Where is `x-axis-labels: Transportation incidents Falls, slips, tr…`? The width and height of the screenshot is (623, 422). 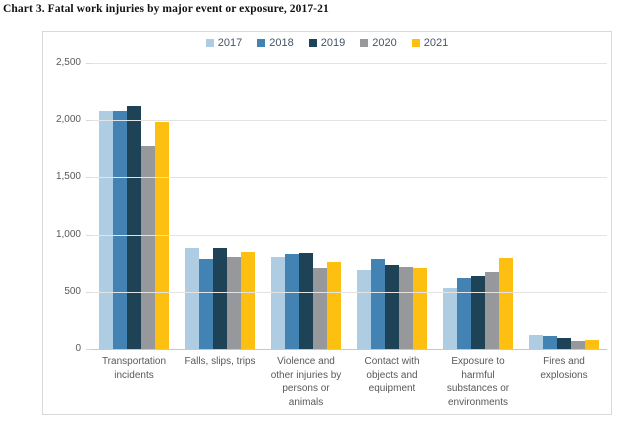 x-axis-labels: Transportation incidents Falls, slips, tr… is located at coordinates (349, 382).